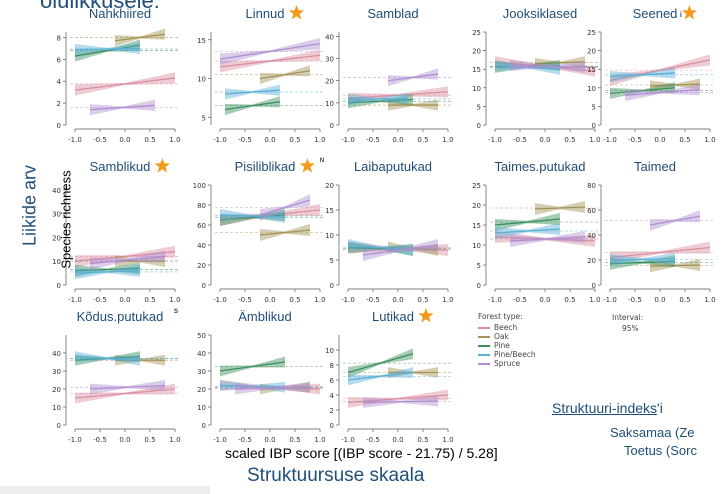  Describe the element at coordinates (264, 13) in the screenshot. I see `panel-title: Linnud` at that location.